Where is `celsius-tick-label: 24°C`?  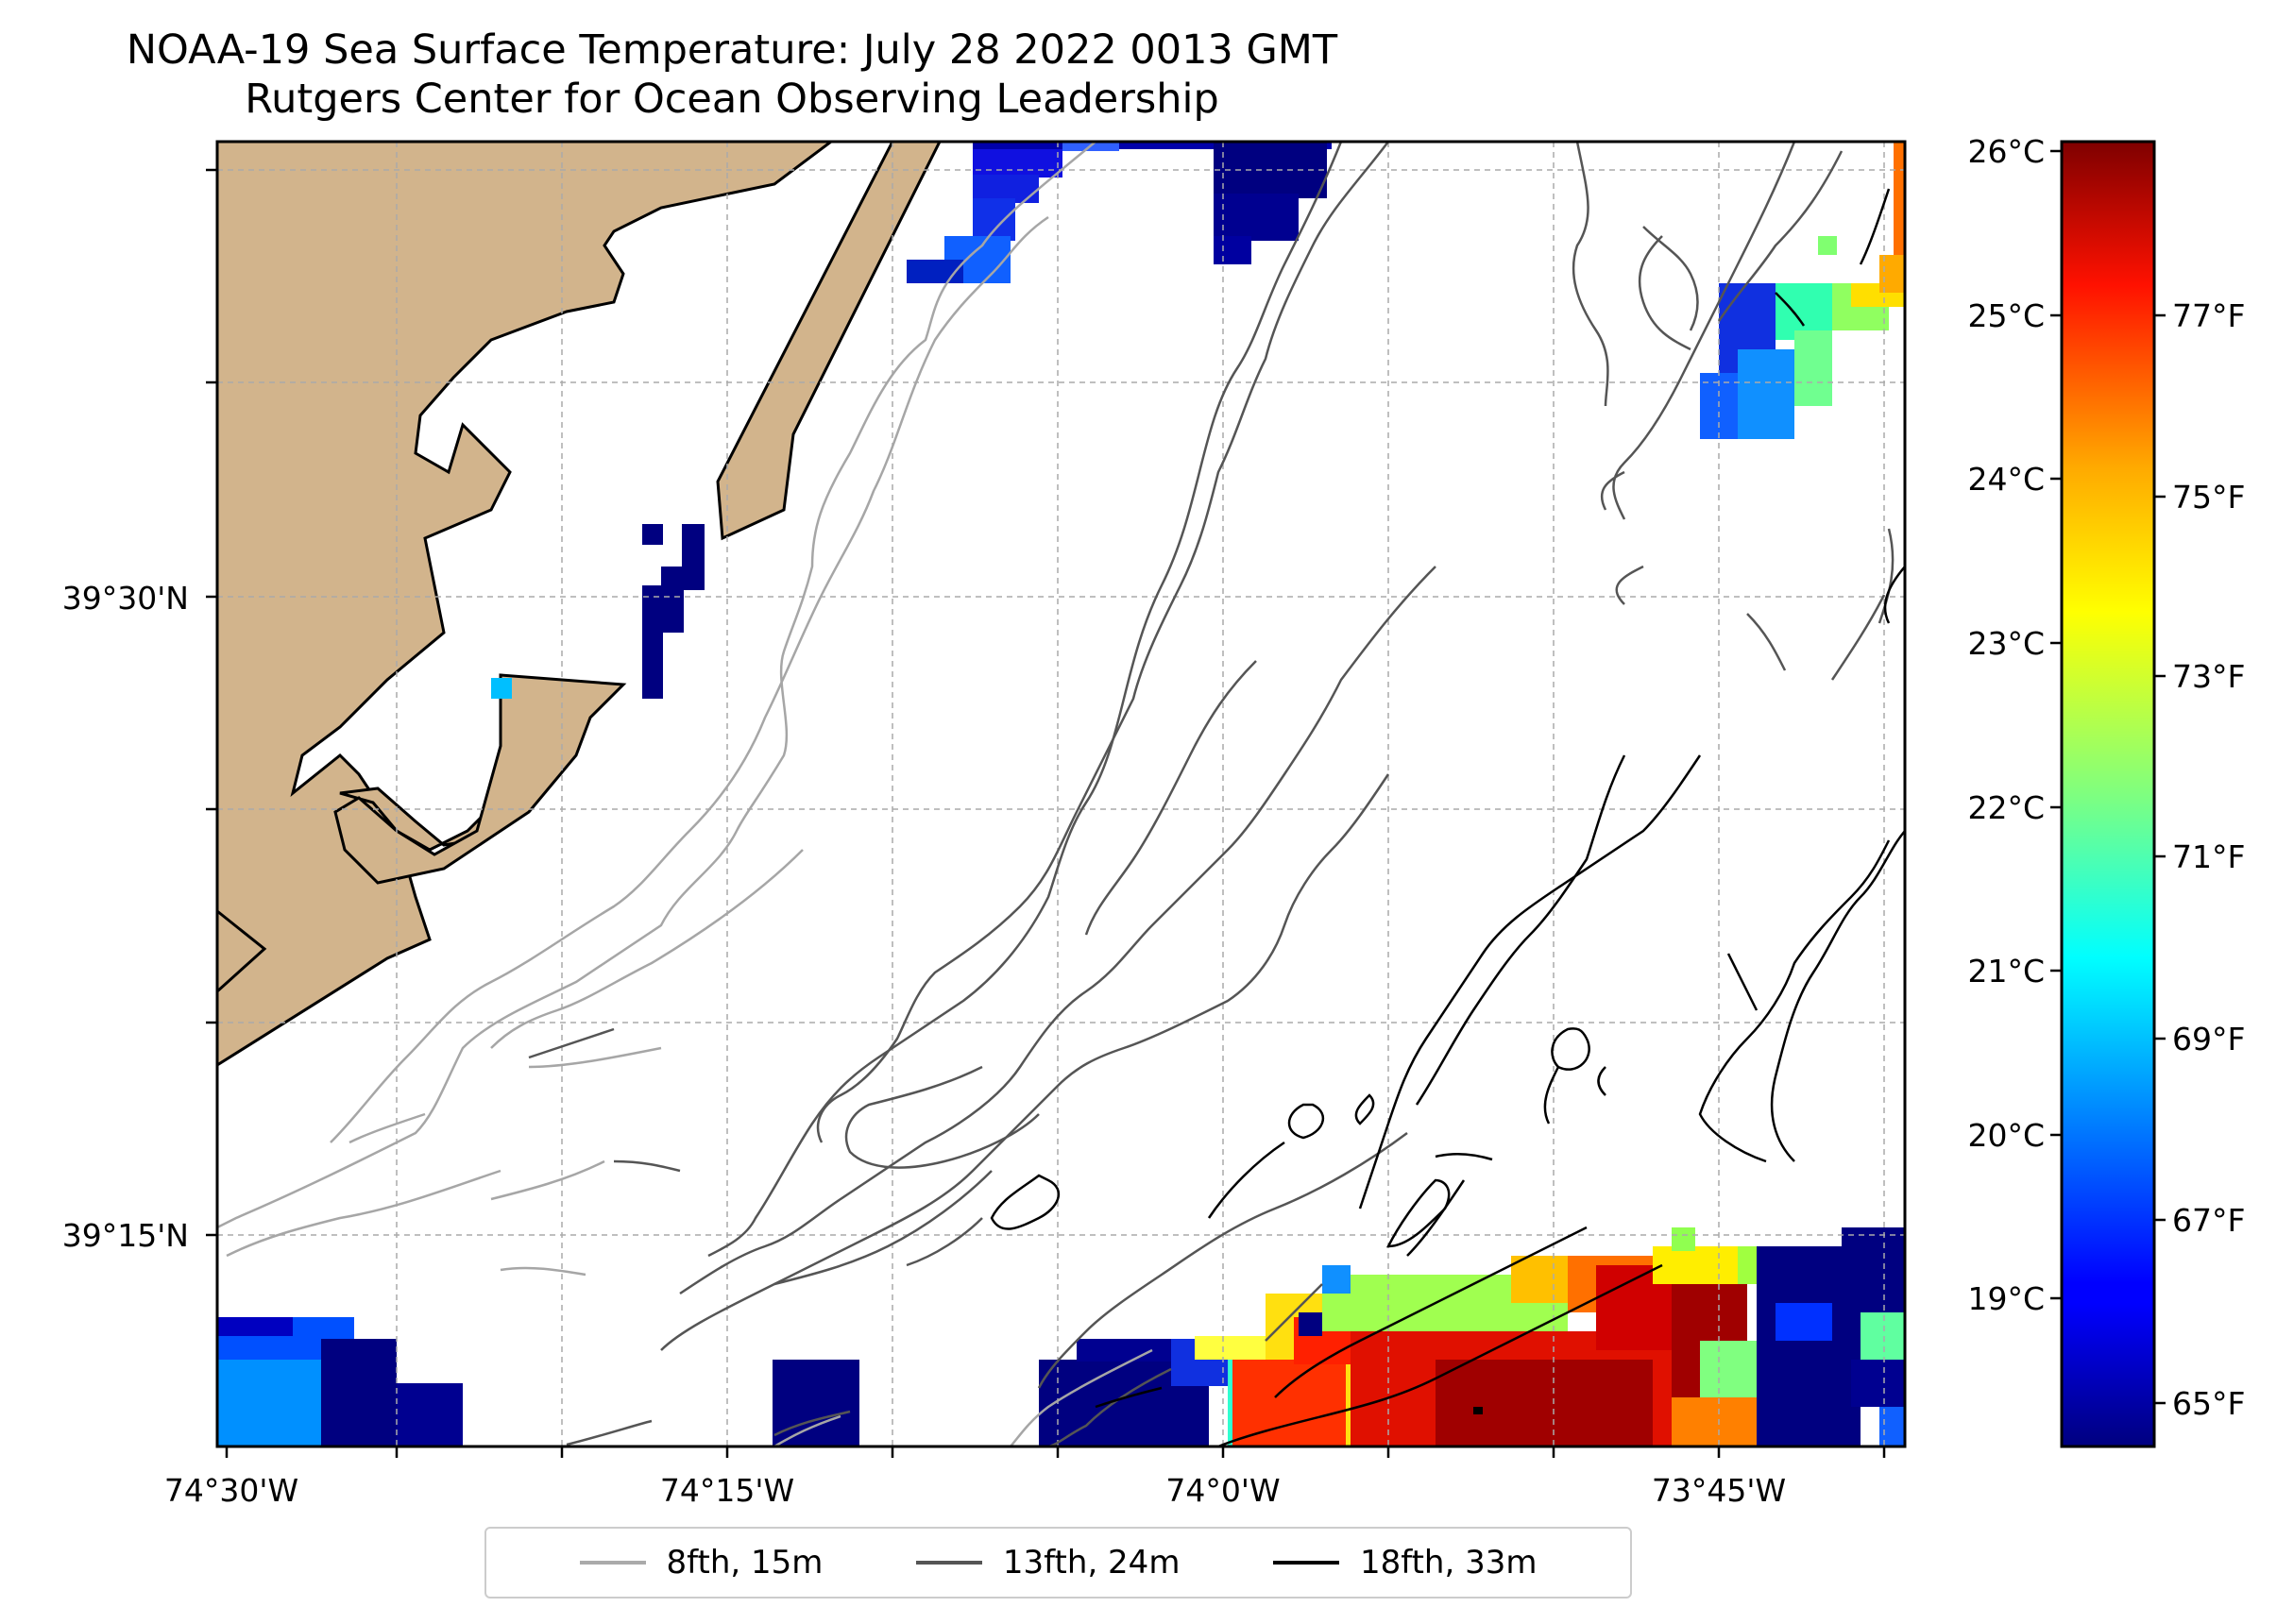 celsius-tick-label: 24°C is located at coordinates (2006, 479).